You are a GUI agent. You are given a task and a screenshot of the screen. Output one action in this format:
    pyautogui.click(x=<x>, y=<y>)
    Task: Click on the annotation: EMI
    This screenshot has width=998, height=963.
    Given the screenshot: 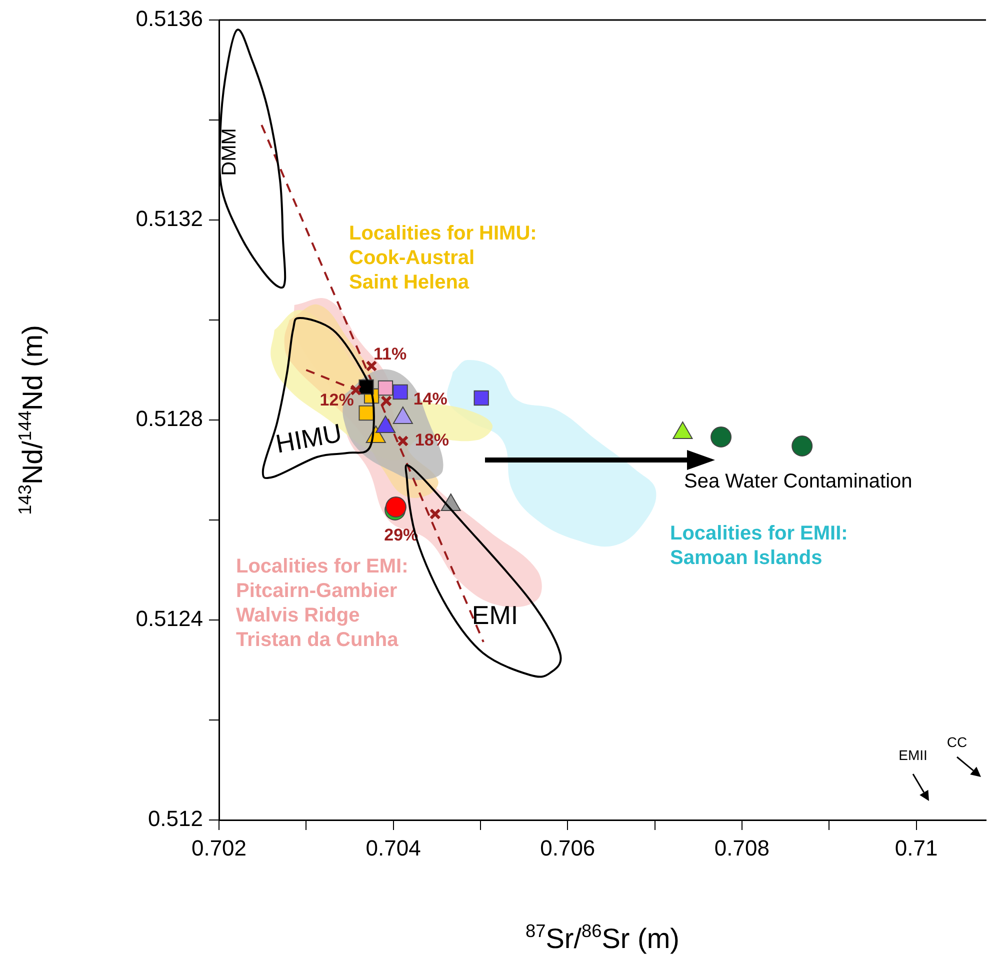 What is the action you would take?
    pyautogui.click(x=495, y=615)
    